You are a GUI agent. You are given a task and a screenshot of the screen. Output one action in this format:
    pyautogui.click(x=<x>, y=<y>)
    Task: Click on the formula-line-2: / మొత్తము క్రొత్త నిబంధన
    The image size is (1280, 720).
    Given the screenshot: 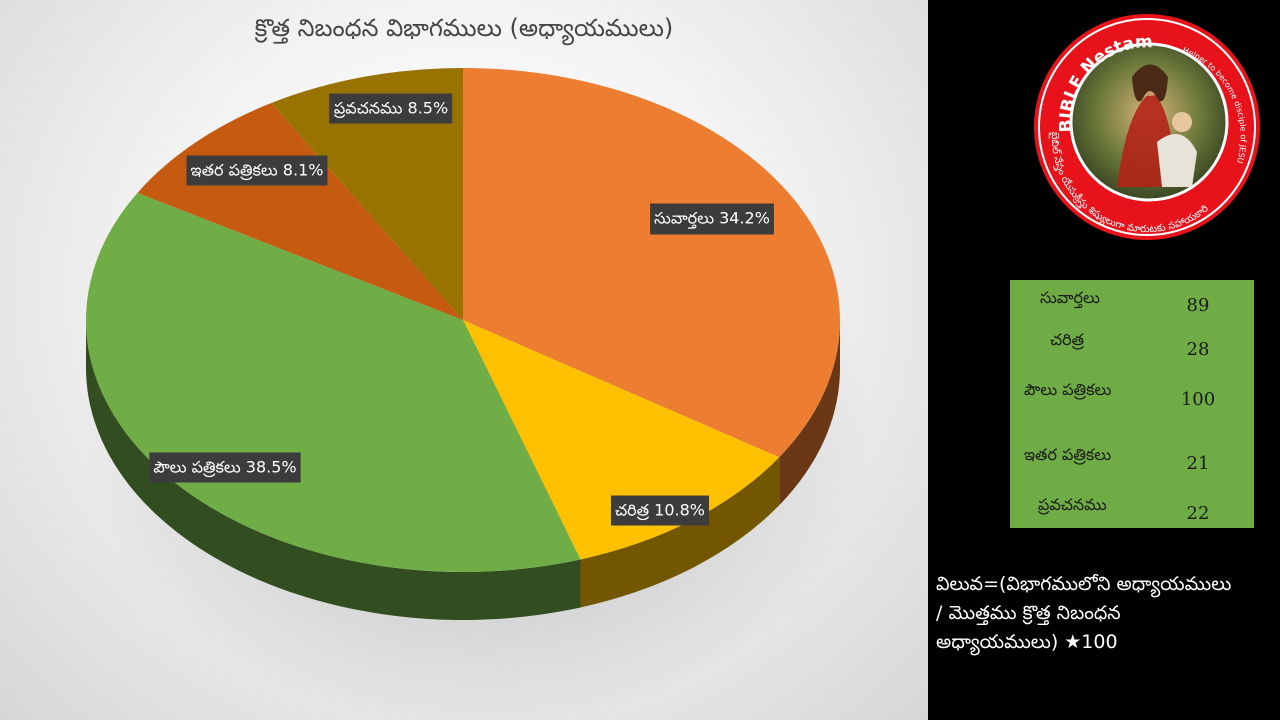 What is the action you would take?
    pyautogui.click(x=1028, y=613)
    